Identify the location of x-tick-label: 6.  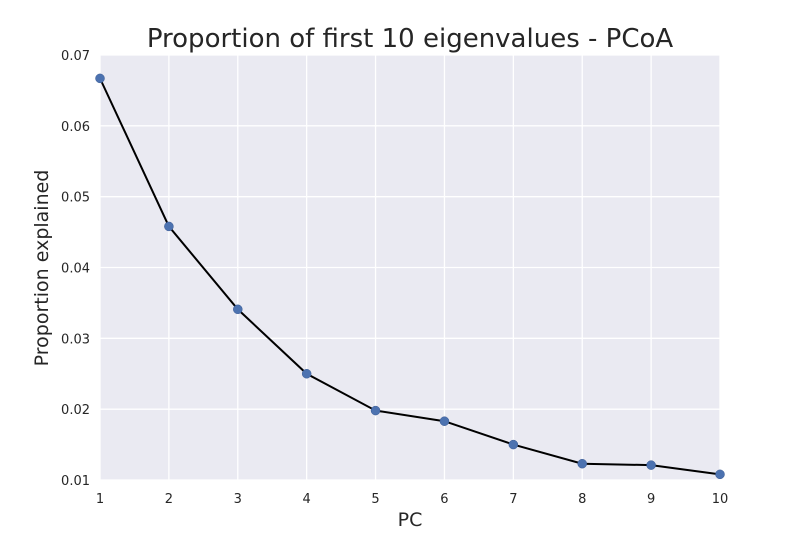
(444, 499).